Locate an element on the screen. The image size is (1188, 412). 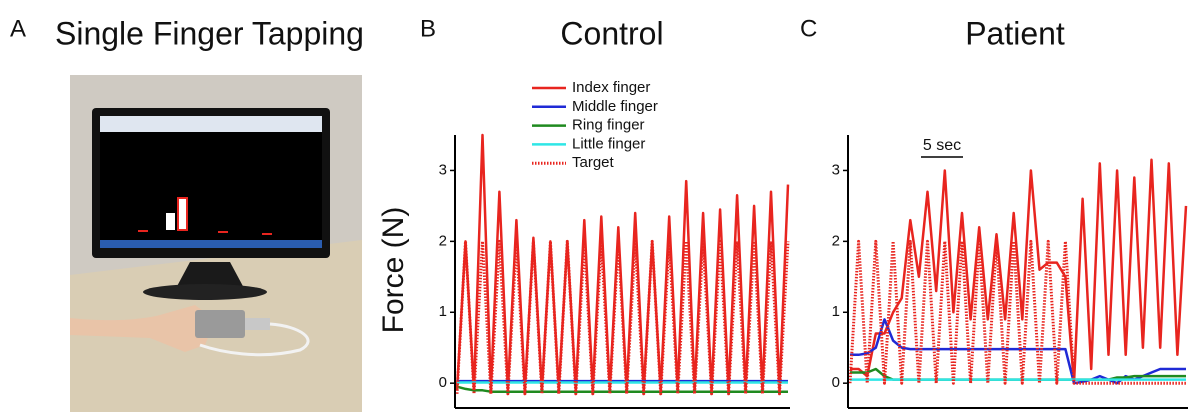
scale-annotation: 5 sec is located at coordinates (942, 145).